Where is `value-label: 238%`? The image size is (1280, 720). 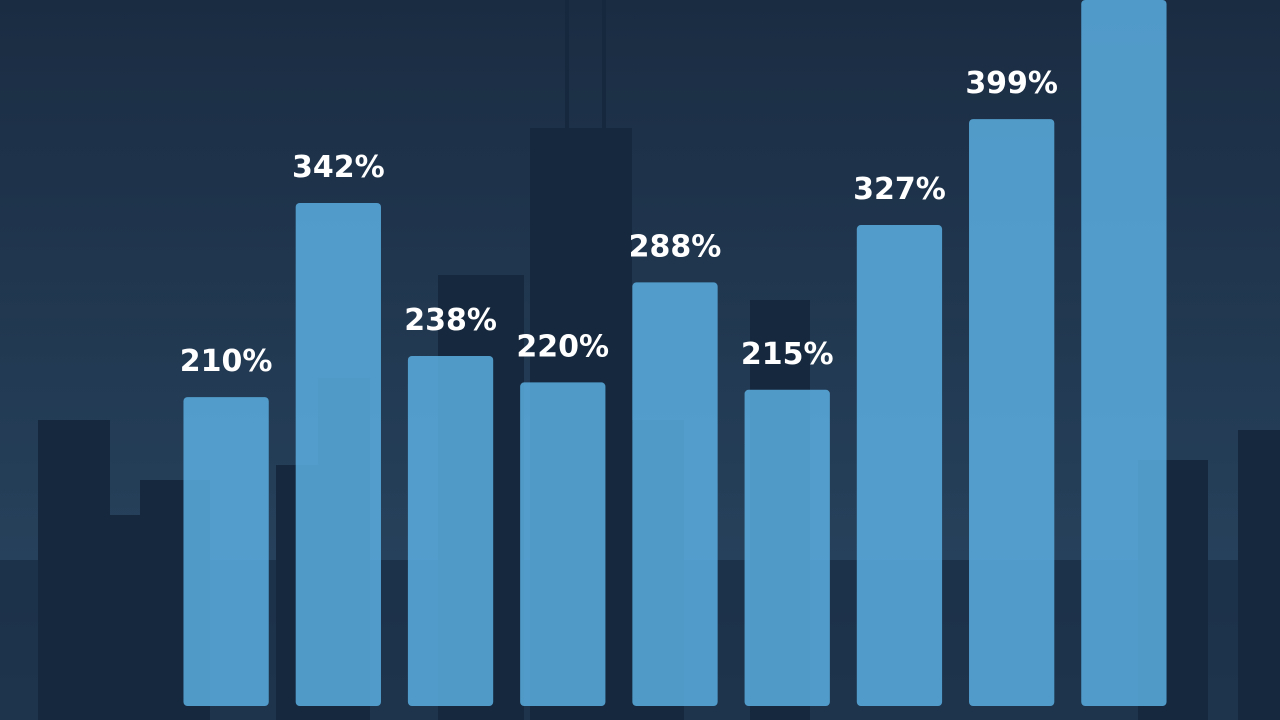 value-label: 238% is located at coordinates (450, 320).